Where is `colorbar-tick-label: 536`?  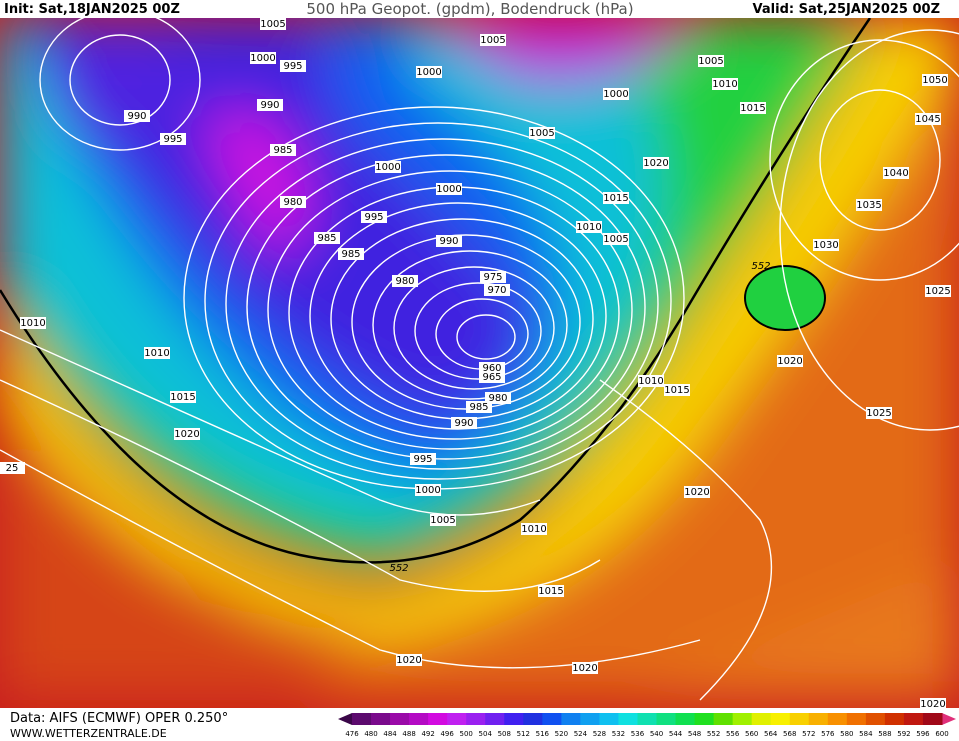 colorbar-tick-label: 536 is located at coordinates (638, 734).